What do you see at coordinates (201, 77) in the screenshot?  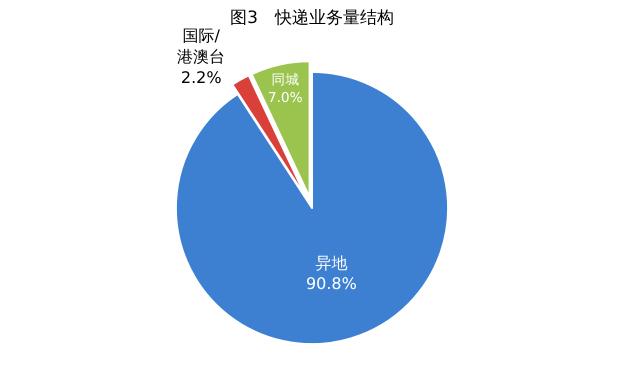 I see `data-label: 2.2%` at bounding box center [201, 77].